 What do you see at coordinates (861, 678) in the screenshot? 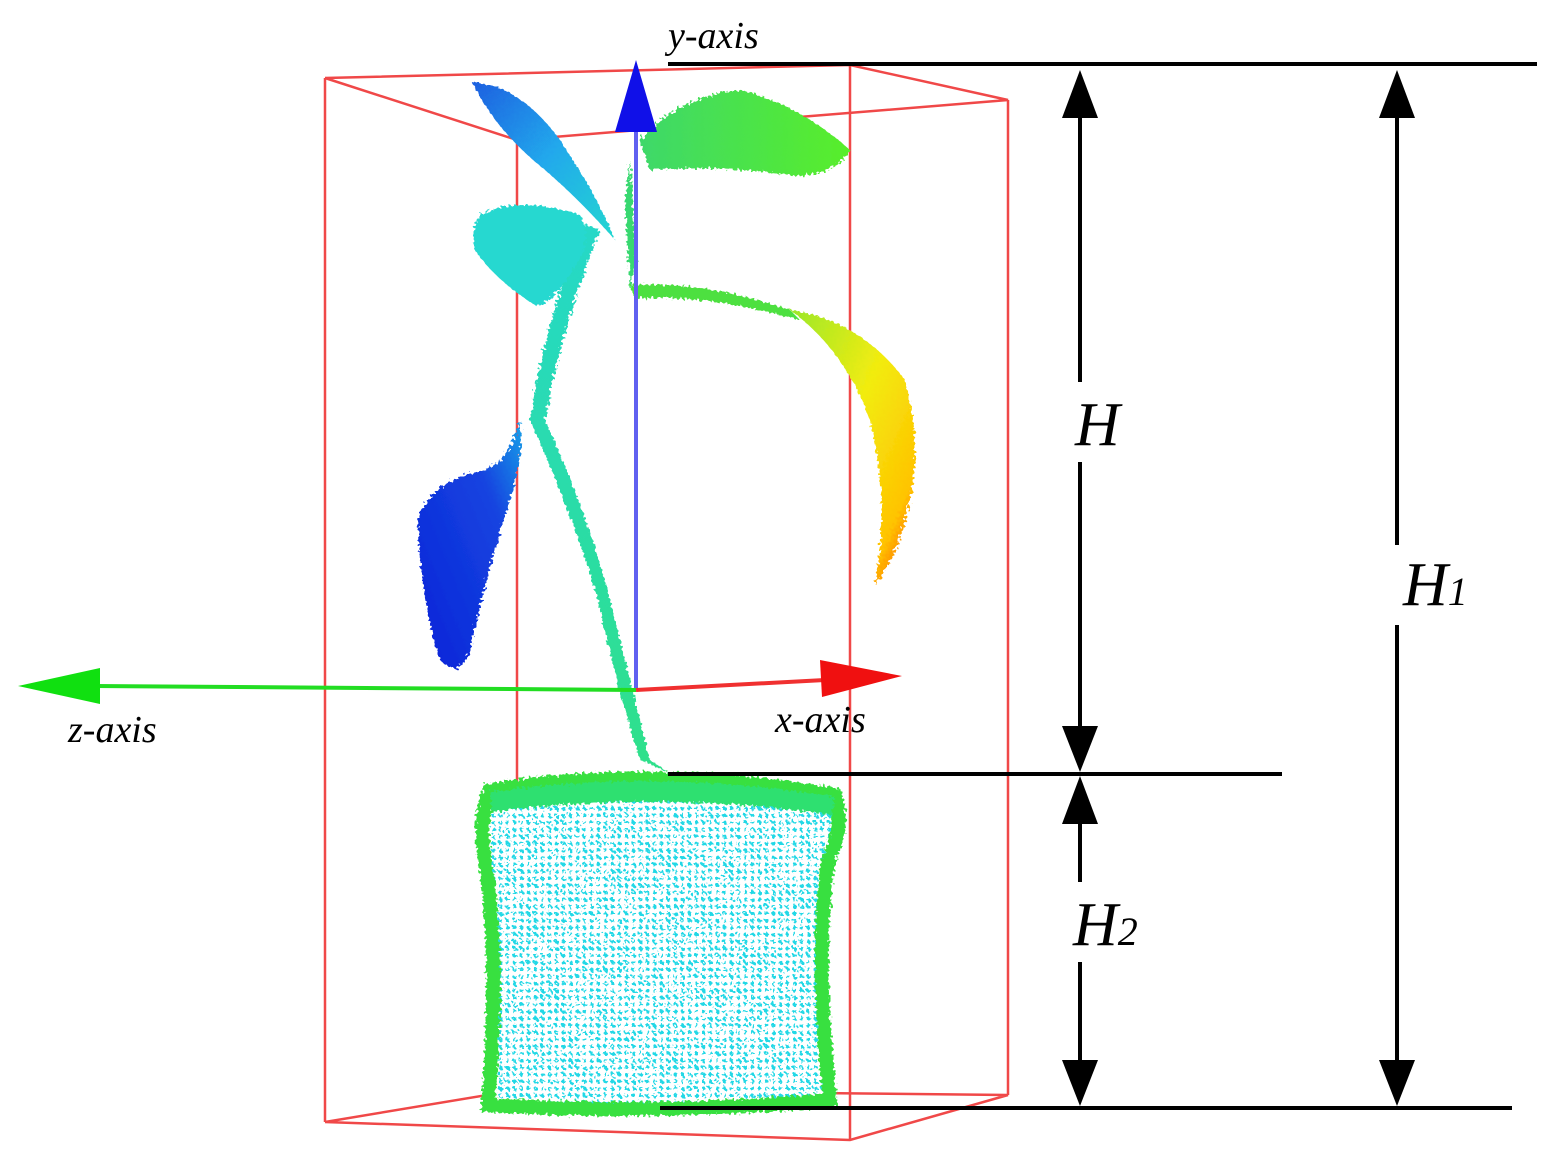
I see `x-axis-arrow` at bounding box center [861, 678].